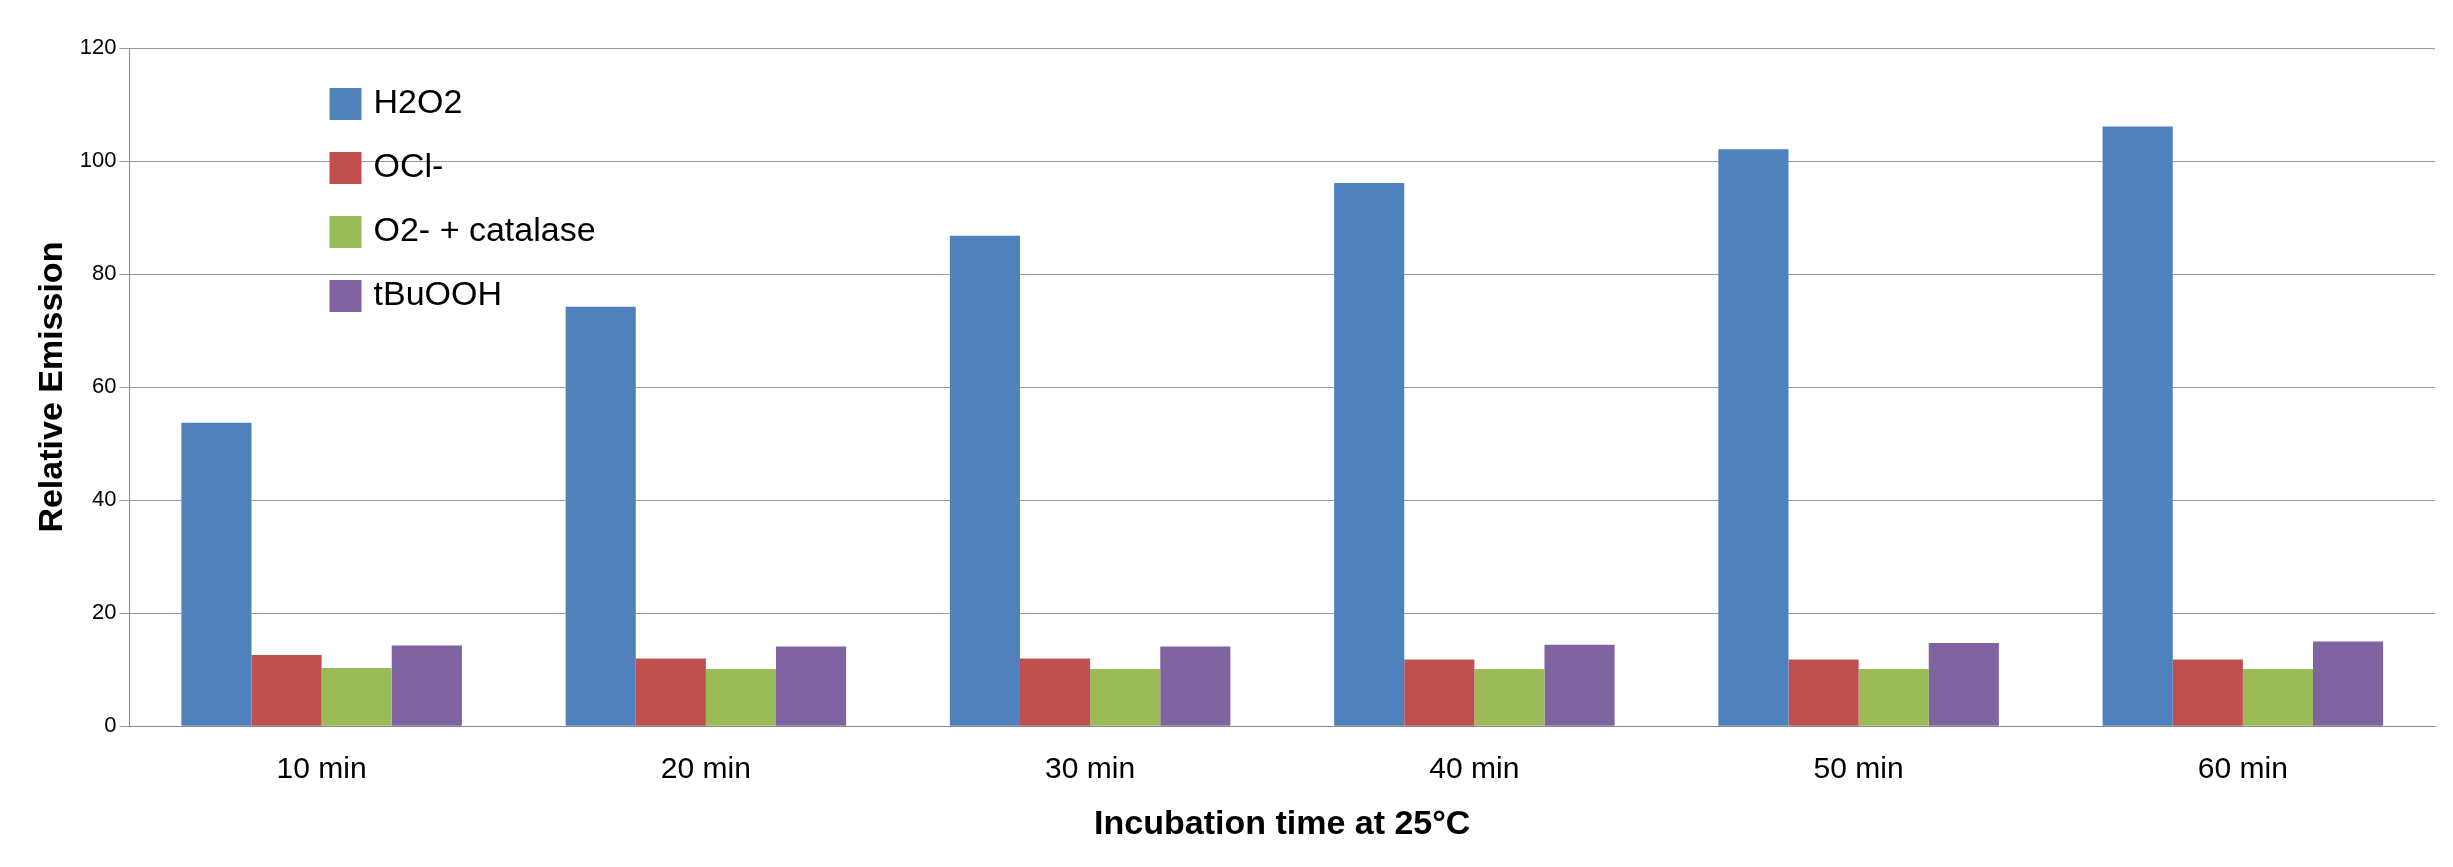 The image size is (2453, 867). What do you see at coordinates (408, 165) in the screenshot?
I see `legend-label: OCl-` at bounding box center [408, 165].